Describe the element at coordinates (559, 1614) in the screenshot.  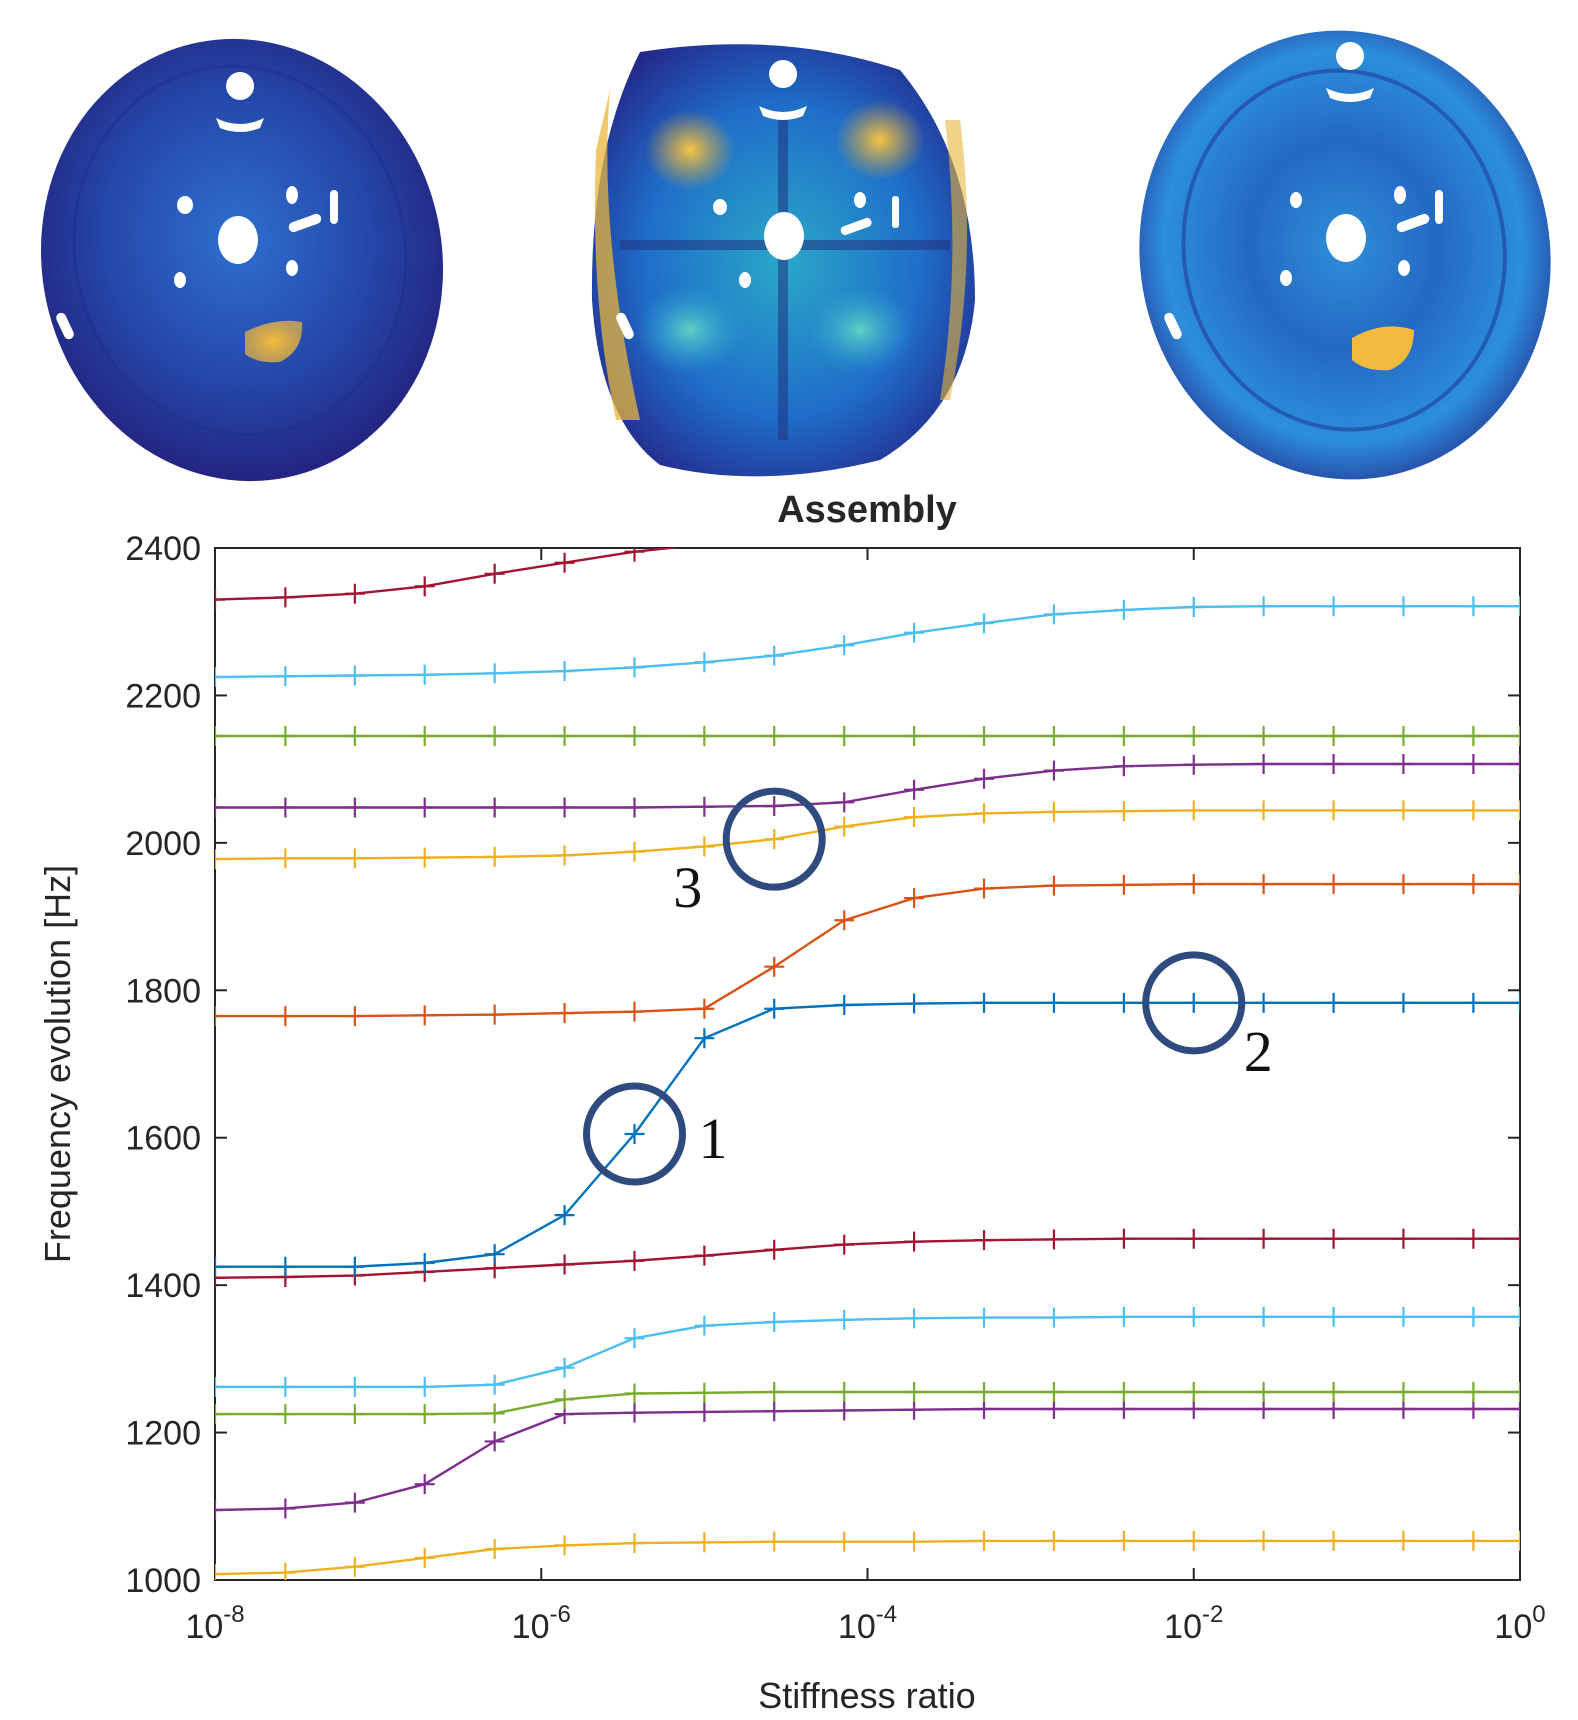
I see `x-tick-exponent: -6` at that location.